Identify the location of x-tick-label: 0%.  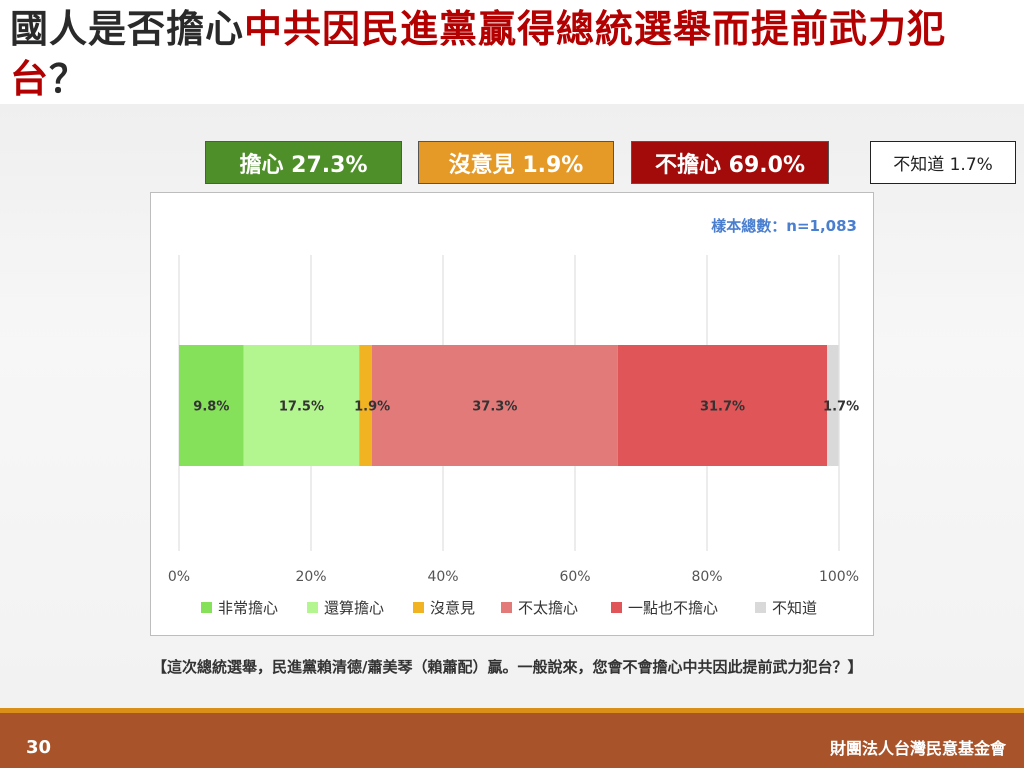
(179, 577).